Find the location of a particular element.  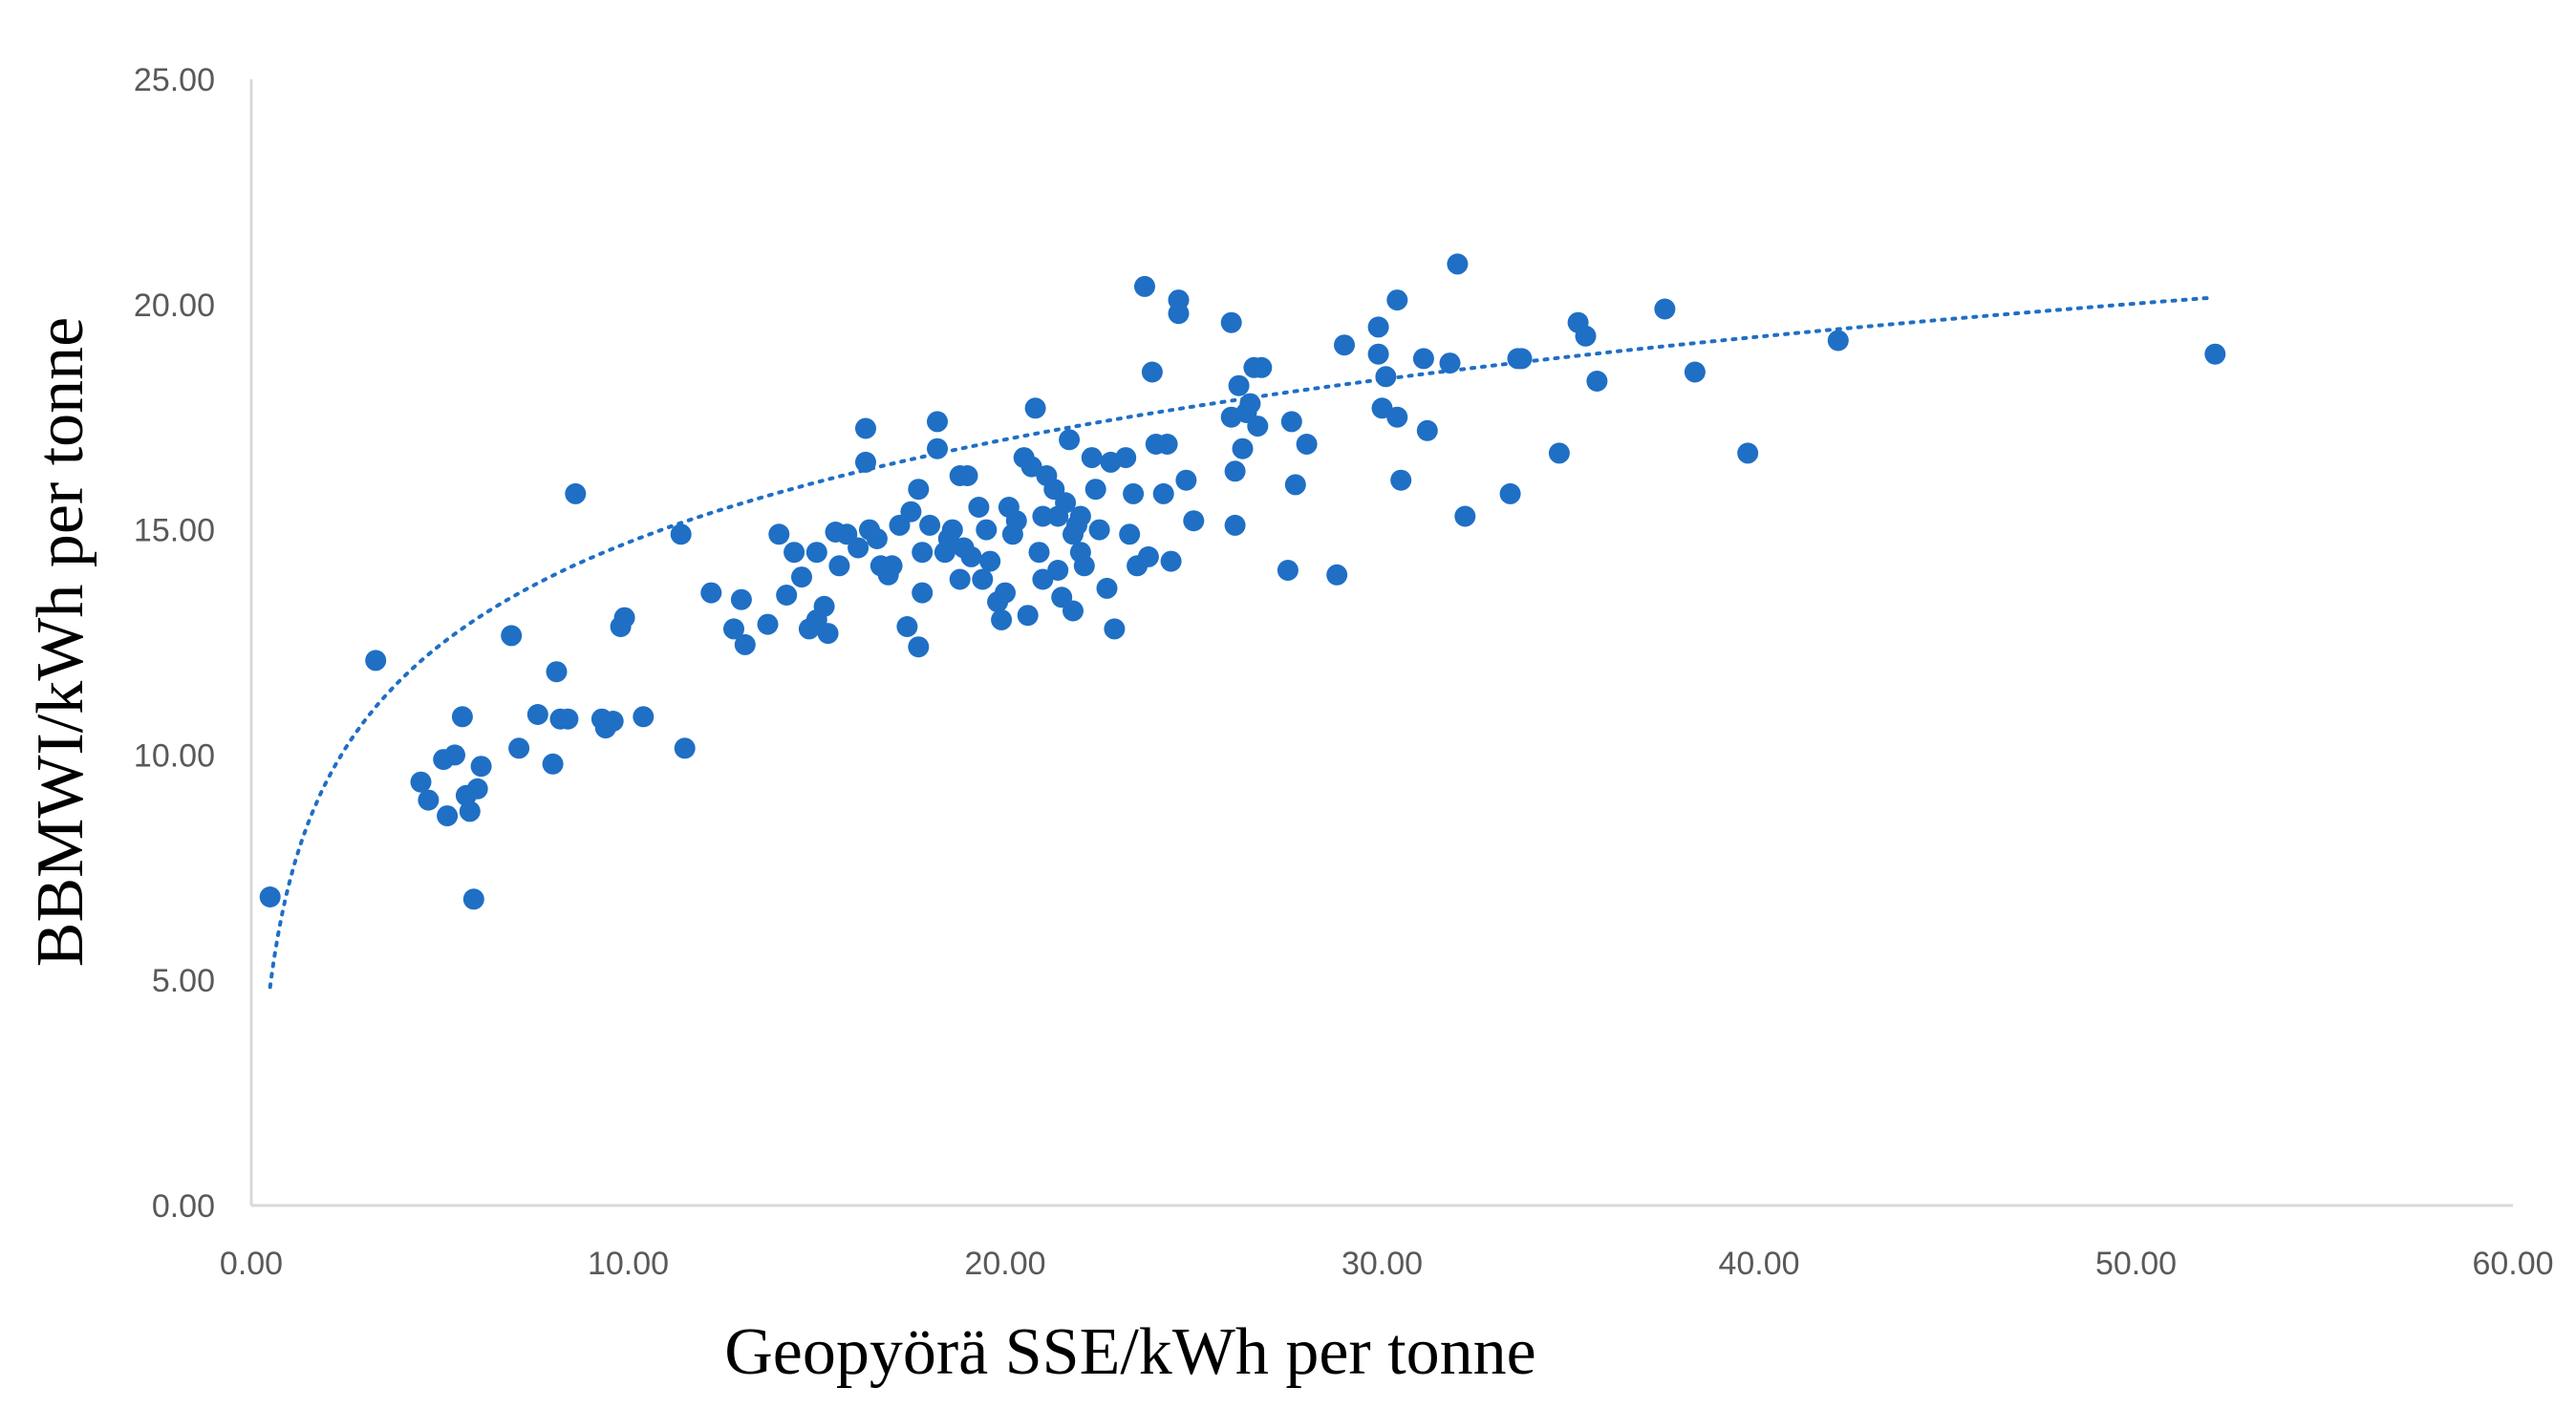

y-tick-labels: 0.00 5.00 10.00 15.00 20.00 25.00 is located at coordinates (174, 643).